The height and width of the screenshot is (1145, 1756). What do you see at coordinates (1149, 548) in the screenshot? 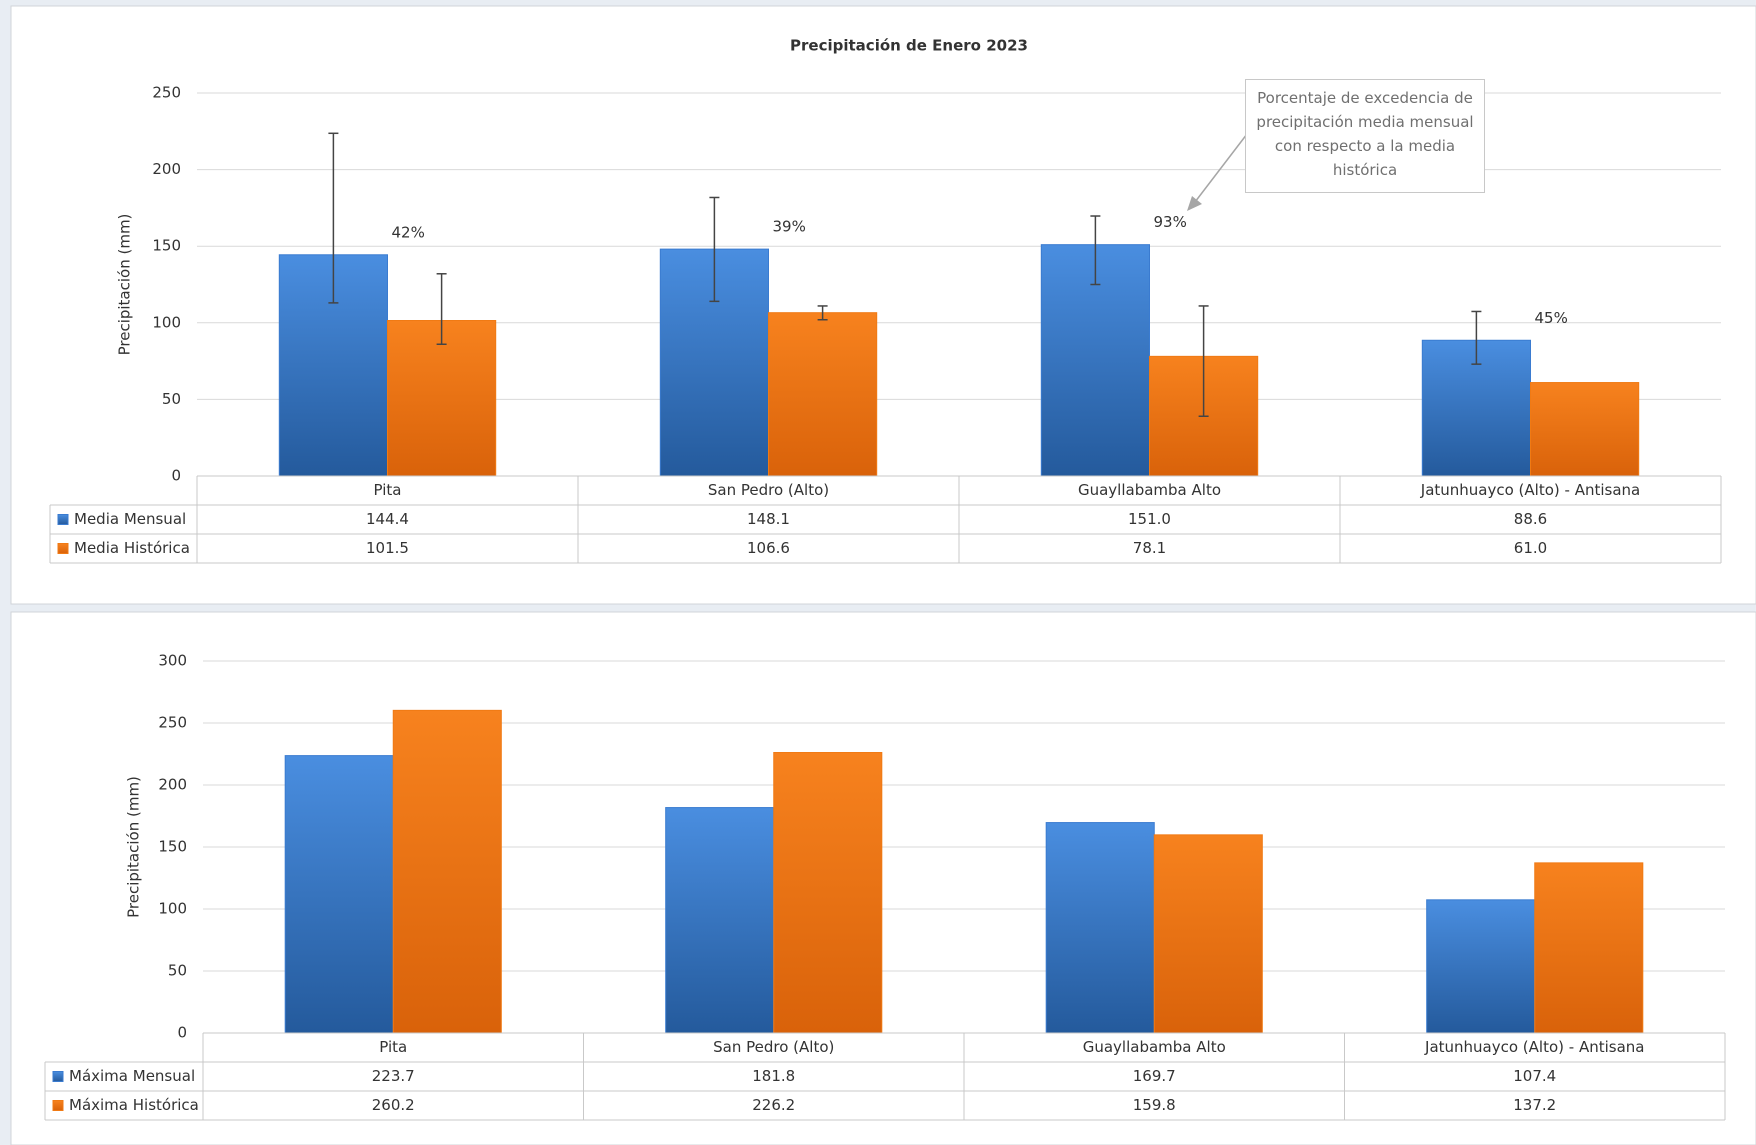
I see `table-value: 78.1` at bounding box center [1149, 548].